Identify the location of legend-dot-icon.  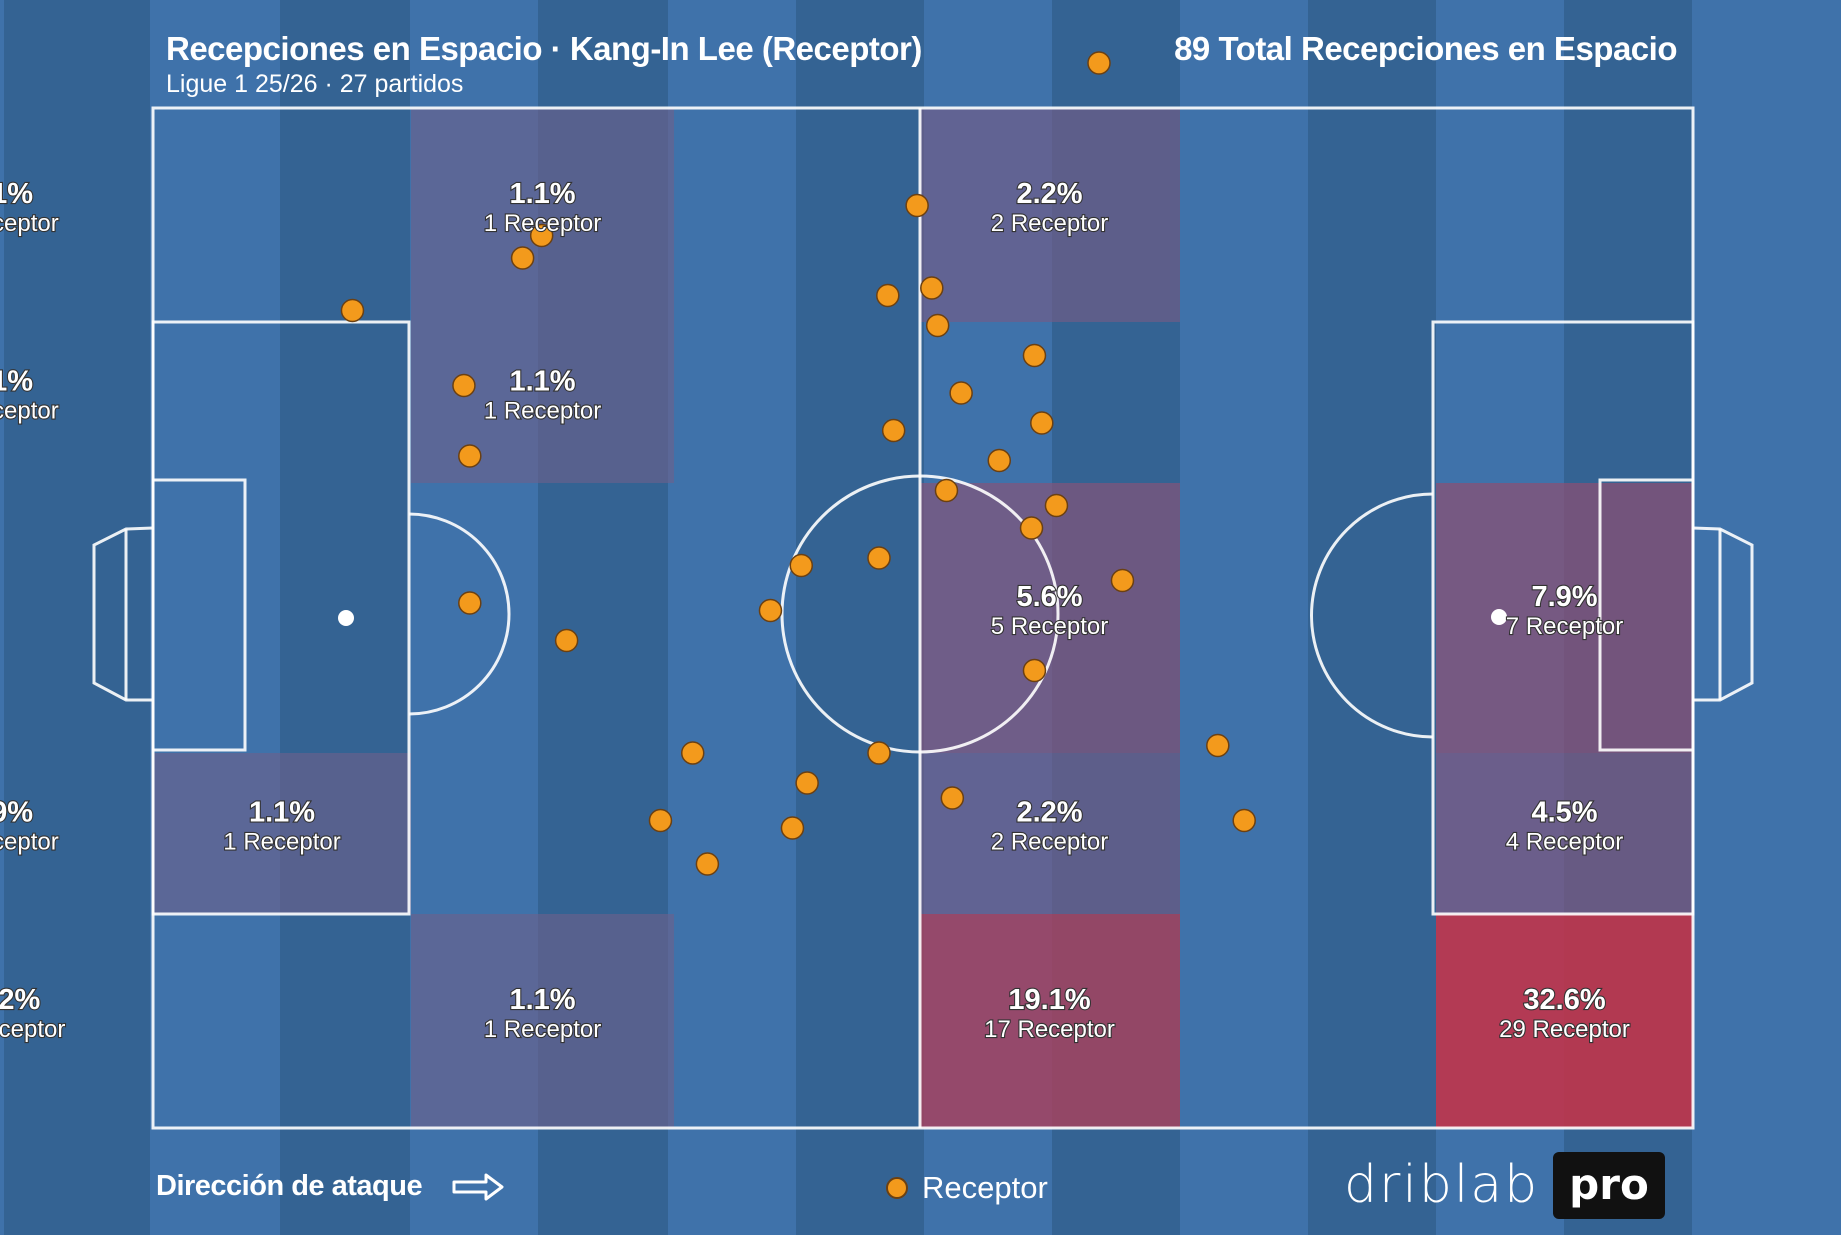
(897, 1188).